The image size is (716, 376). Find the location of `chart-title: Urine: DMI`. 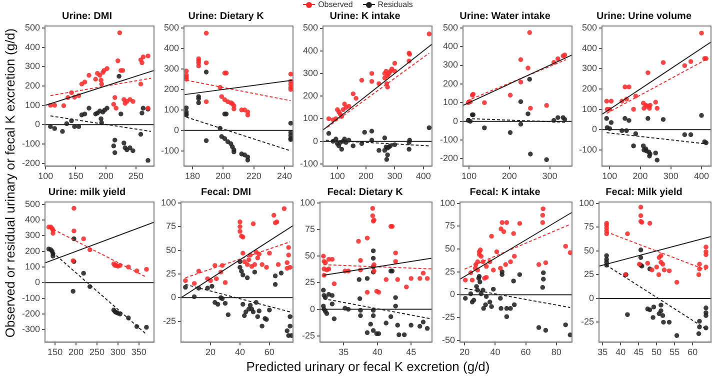

chart-title: Urine: DMI is located at coordinates (87, 16).